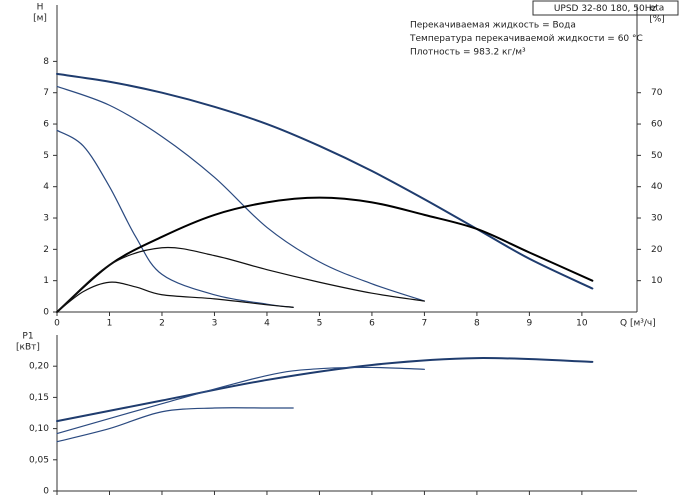  What do you see at coordinates (657, 250) in the screenshot?
I see `y2-tick-label: 20` at bounding box center [657, 250].